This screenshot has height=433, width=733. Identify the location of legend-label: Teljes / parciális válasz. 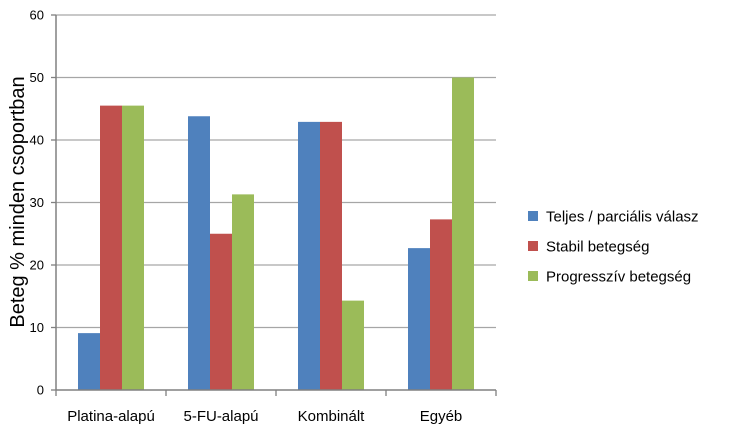
(622, 217).